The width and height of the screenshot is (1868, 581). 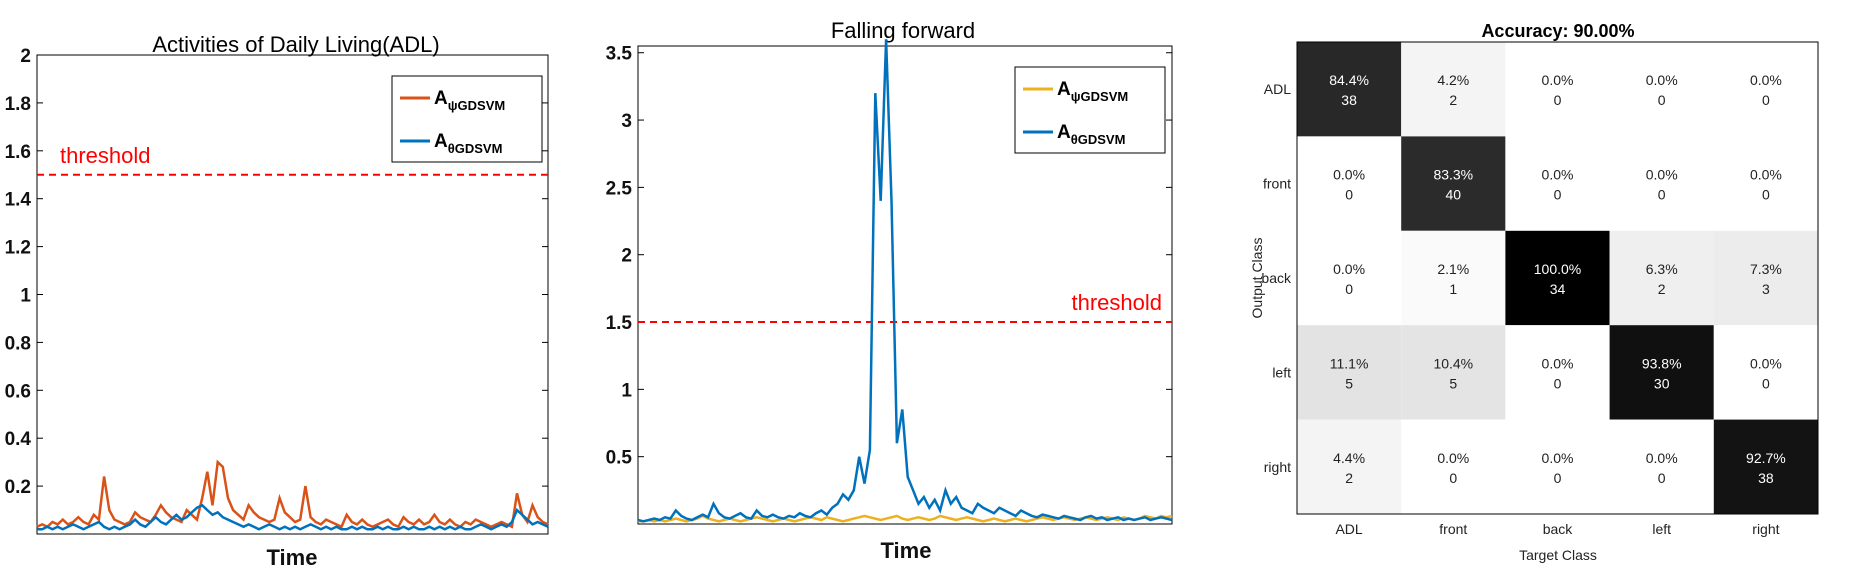 I want to click on adl-legend-theta-sub: θGDSVM, so click(x=475, y=148).